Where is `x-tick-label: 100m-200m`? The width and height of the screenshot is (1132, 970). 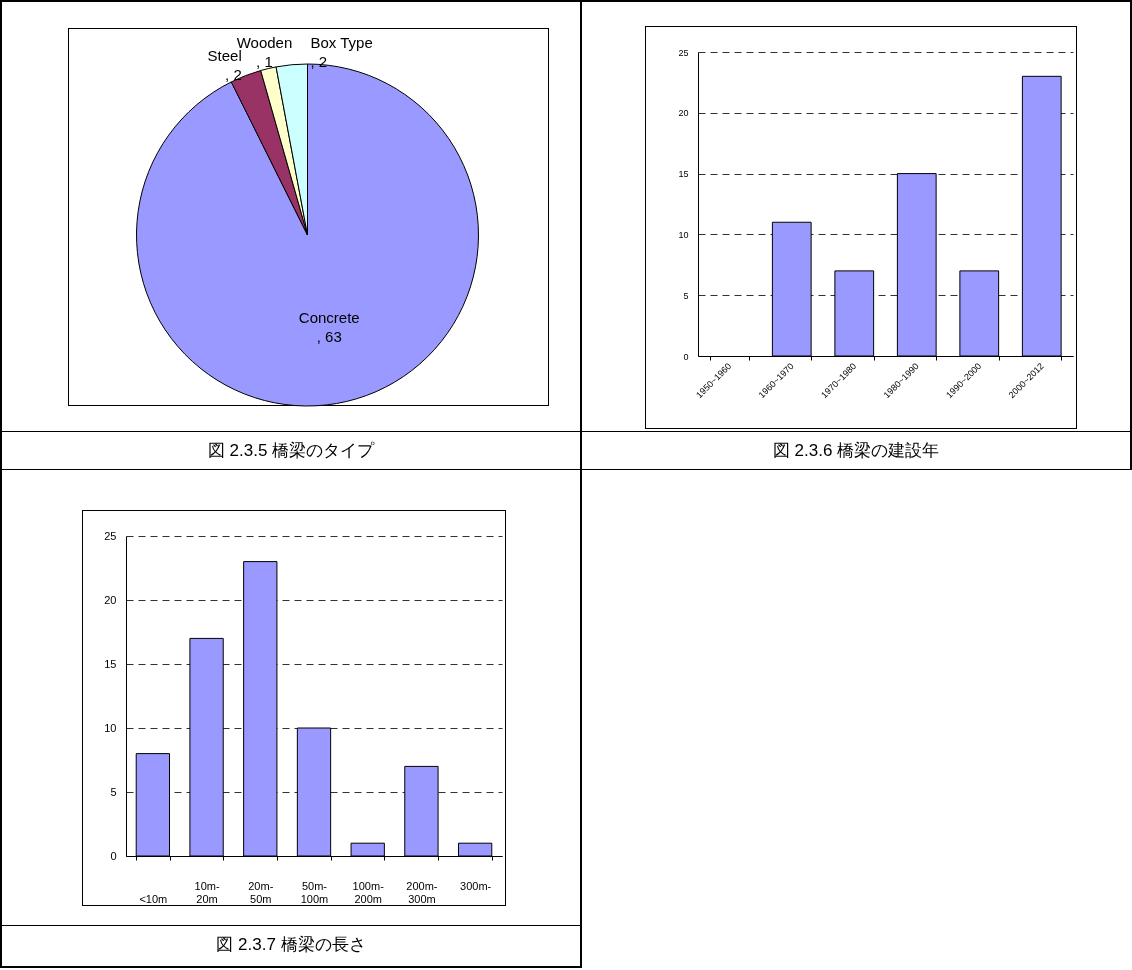
x-tick-label: 100m-200m is located at coordinates (368, 892).